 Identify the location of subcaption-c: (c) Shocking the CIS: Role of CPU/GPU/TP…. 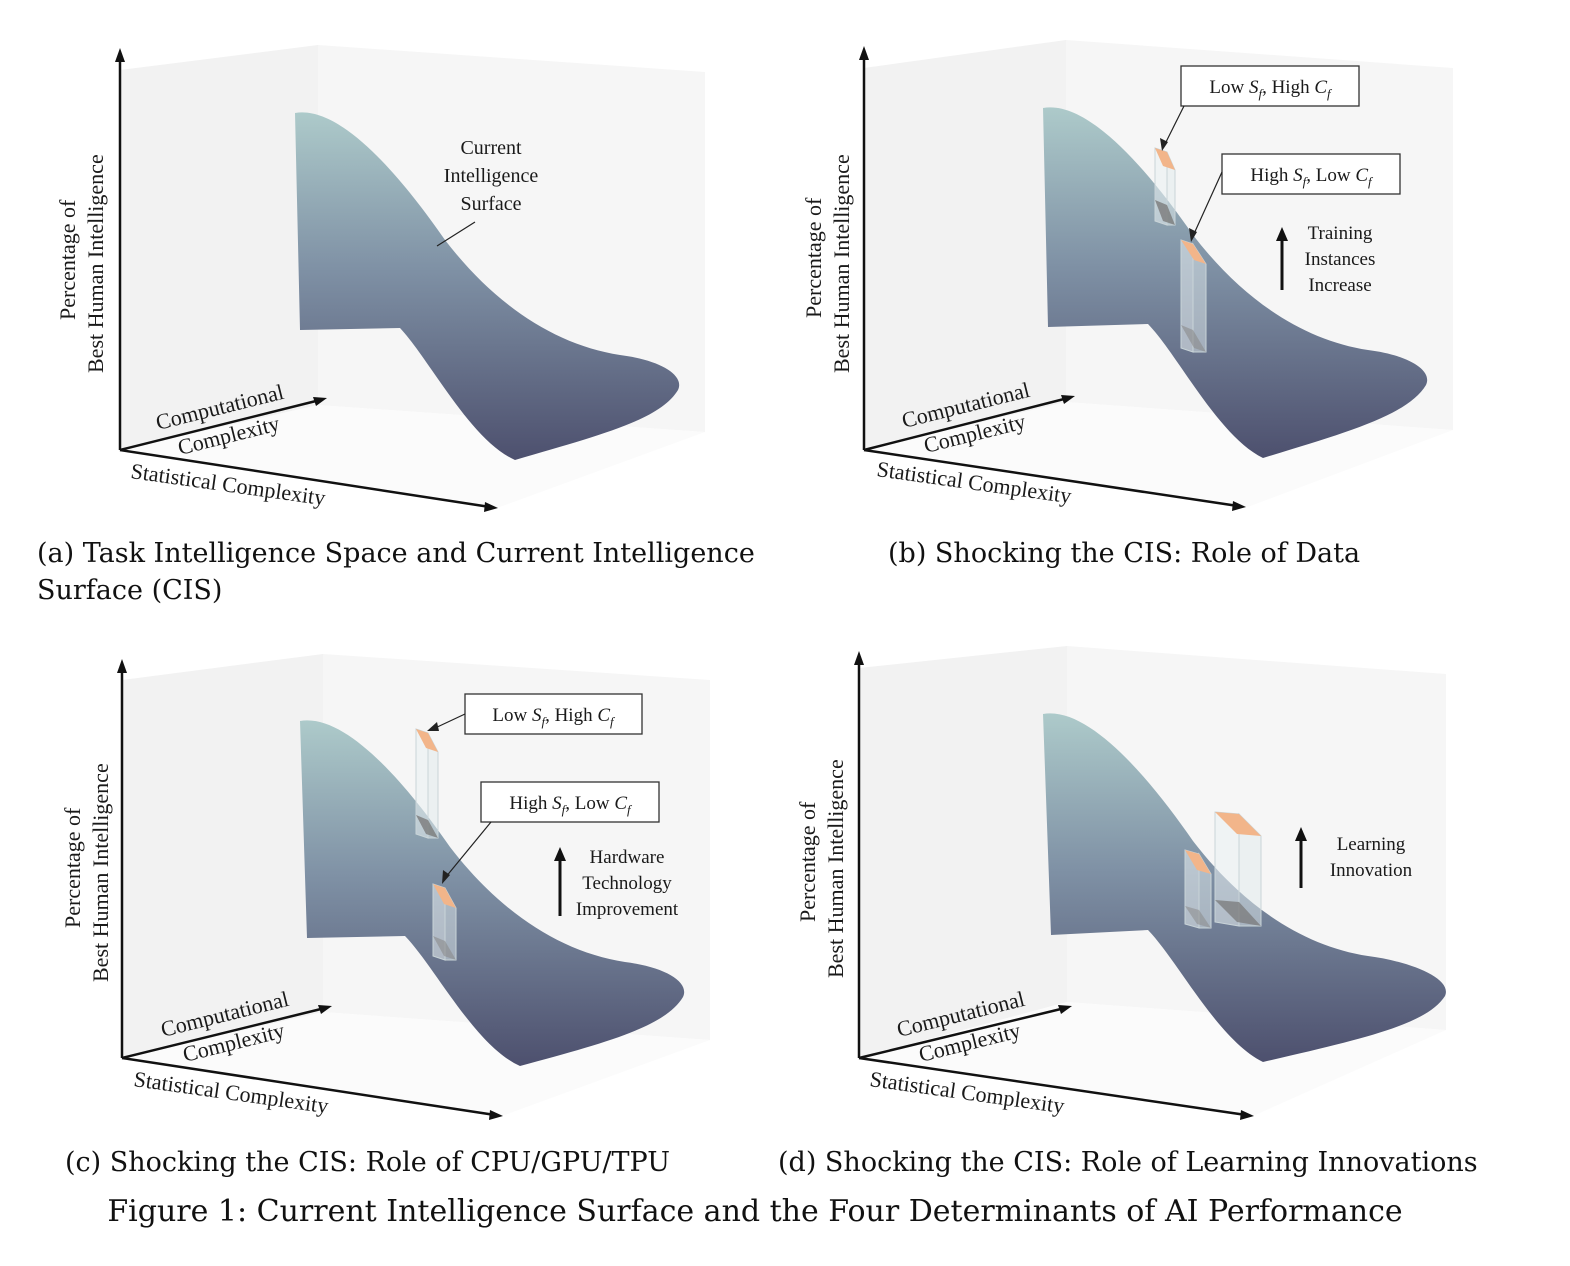
(367, 1162).